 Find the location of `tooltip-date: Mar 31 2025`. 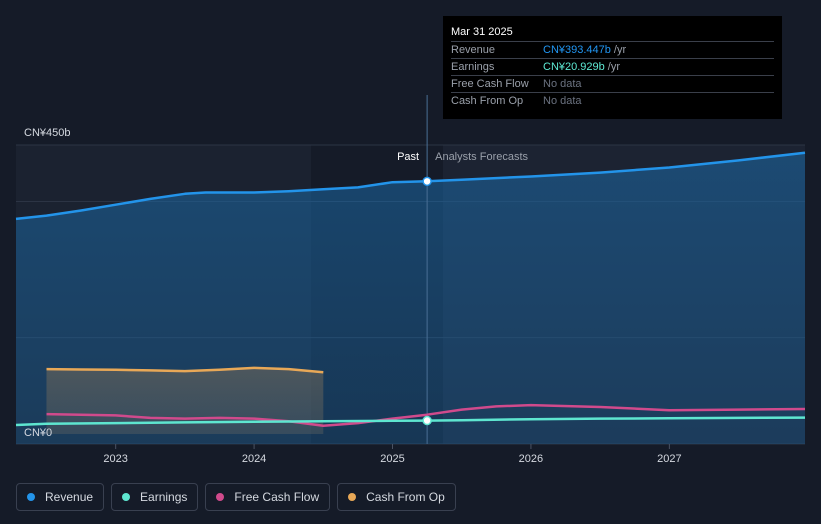

tooltip-date: Mar 31 2025 is located at coordinates (482, 32).